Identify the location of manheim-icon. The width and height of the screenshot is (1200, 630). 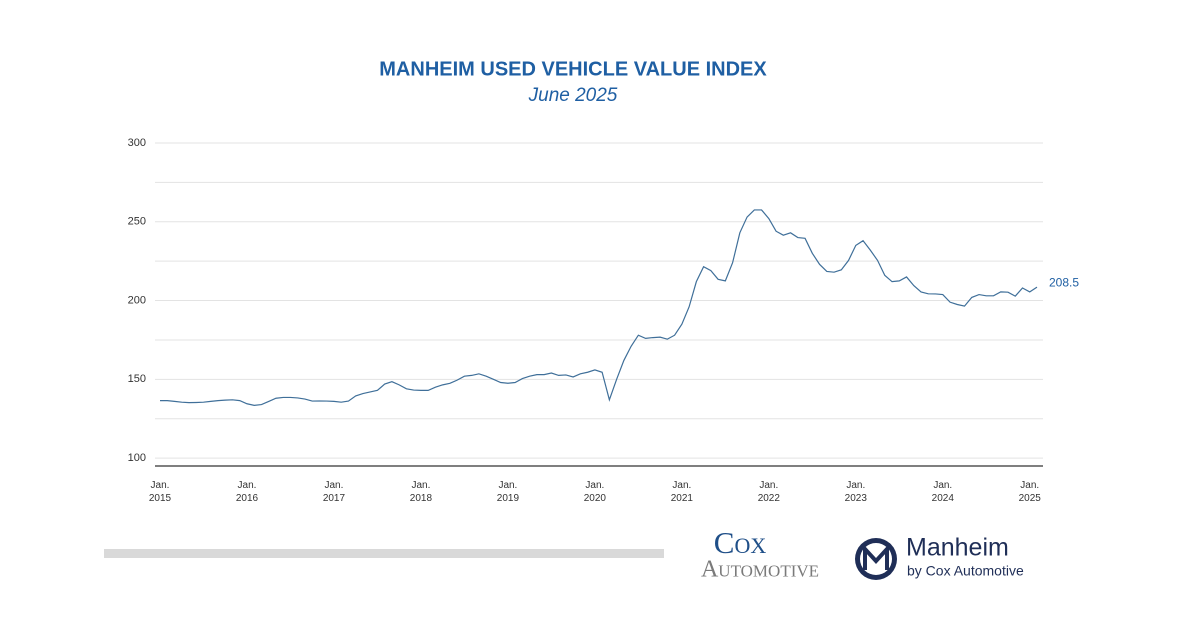
(876, 559).